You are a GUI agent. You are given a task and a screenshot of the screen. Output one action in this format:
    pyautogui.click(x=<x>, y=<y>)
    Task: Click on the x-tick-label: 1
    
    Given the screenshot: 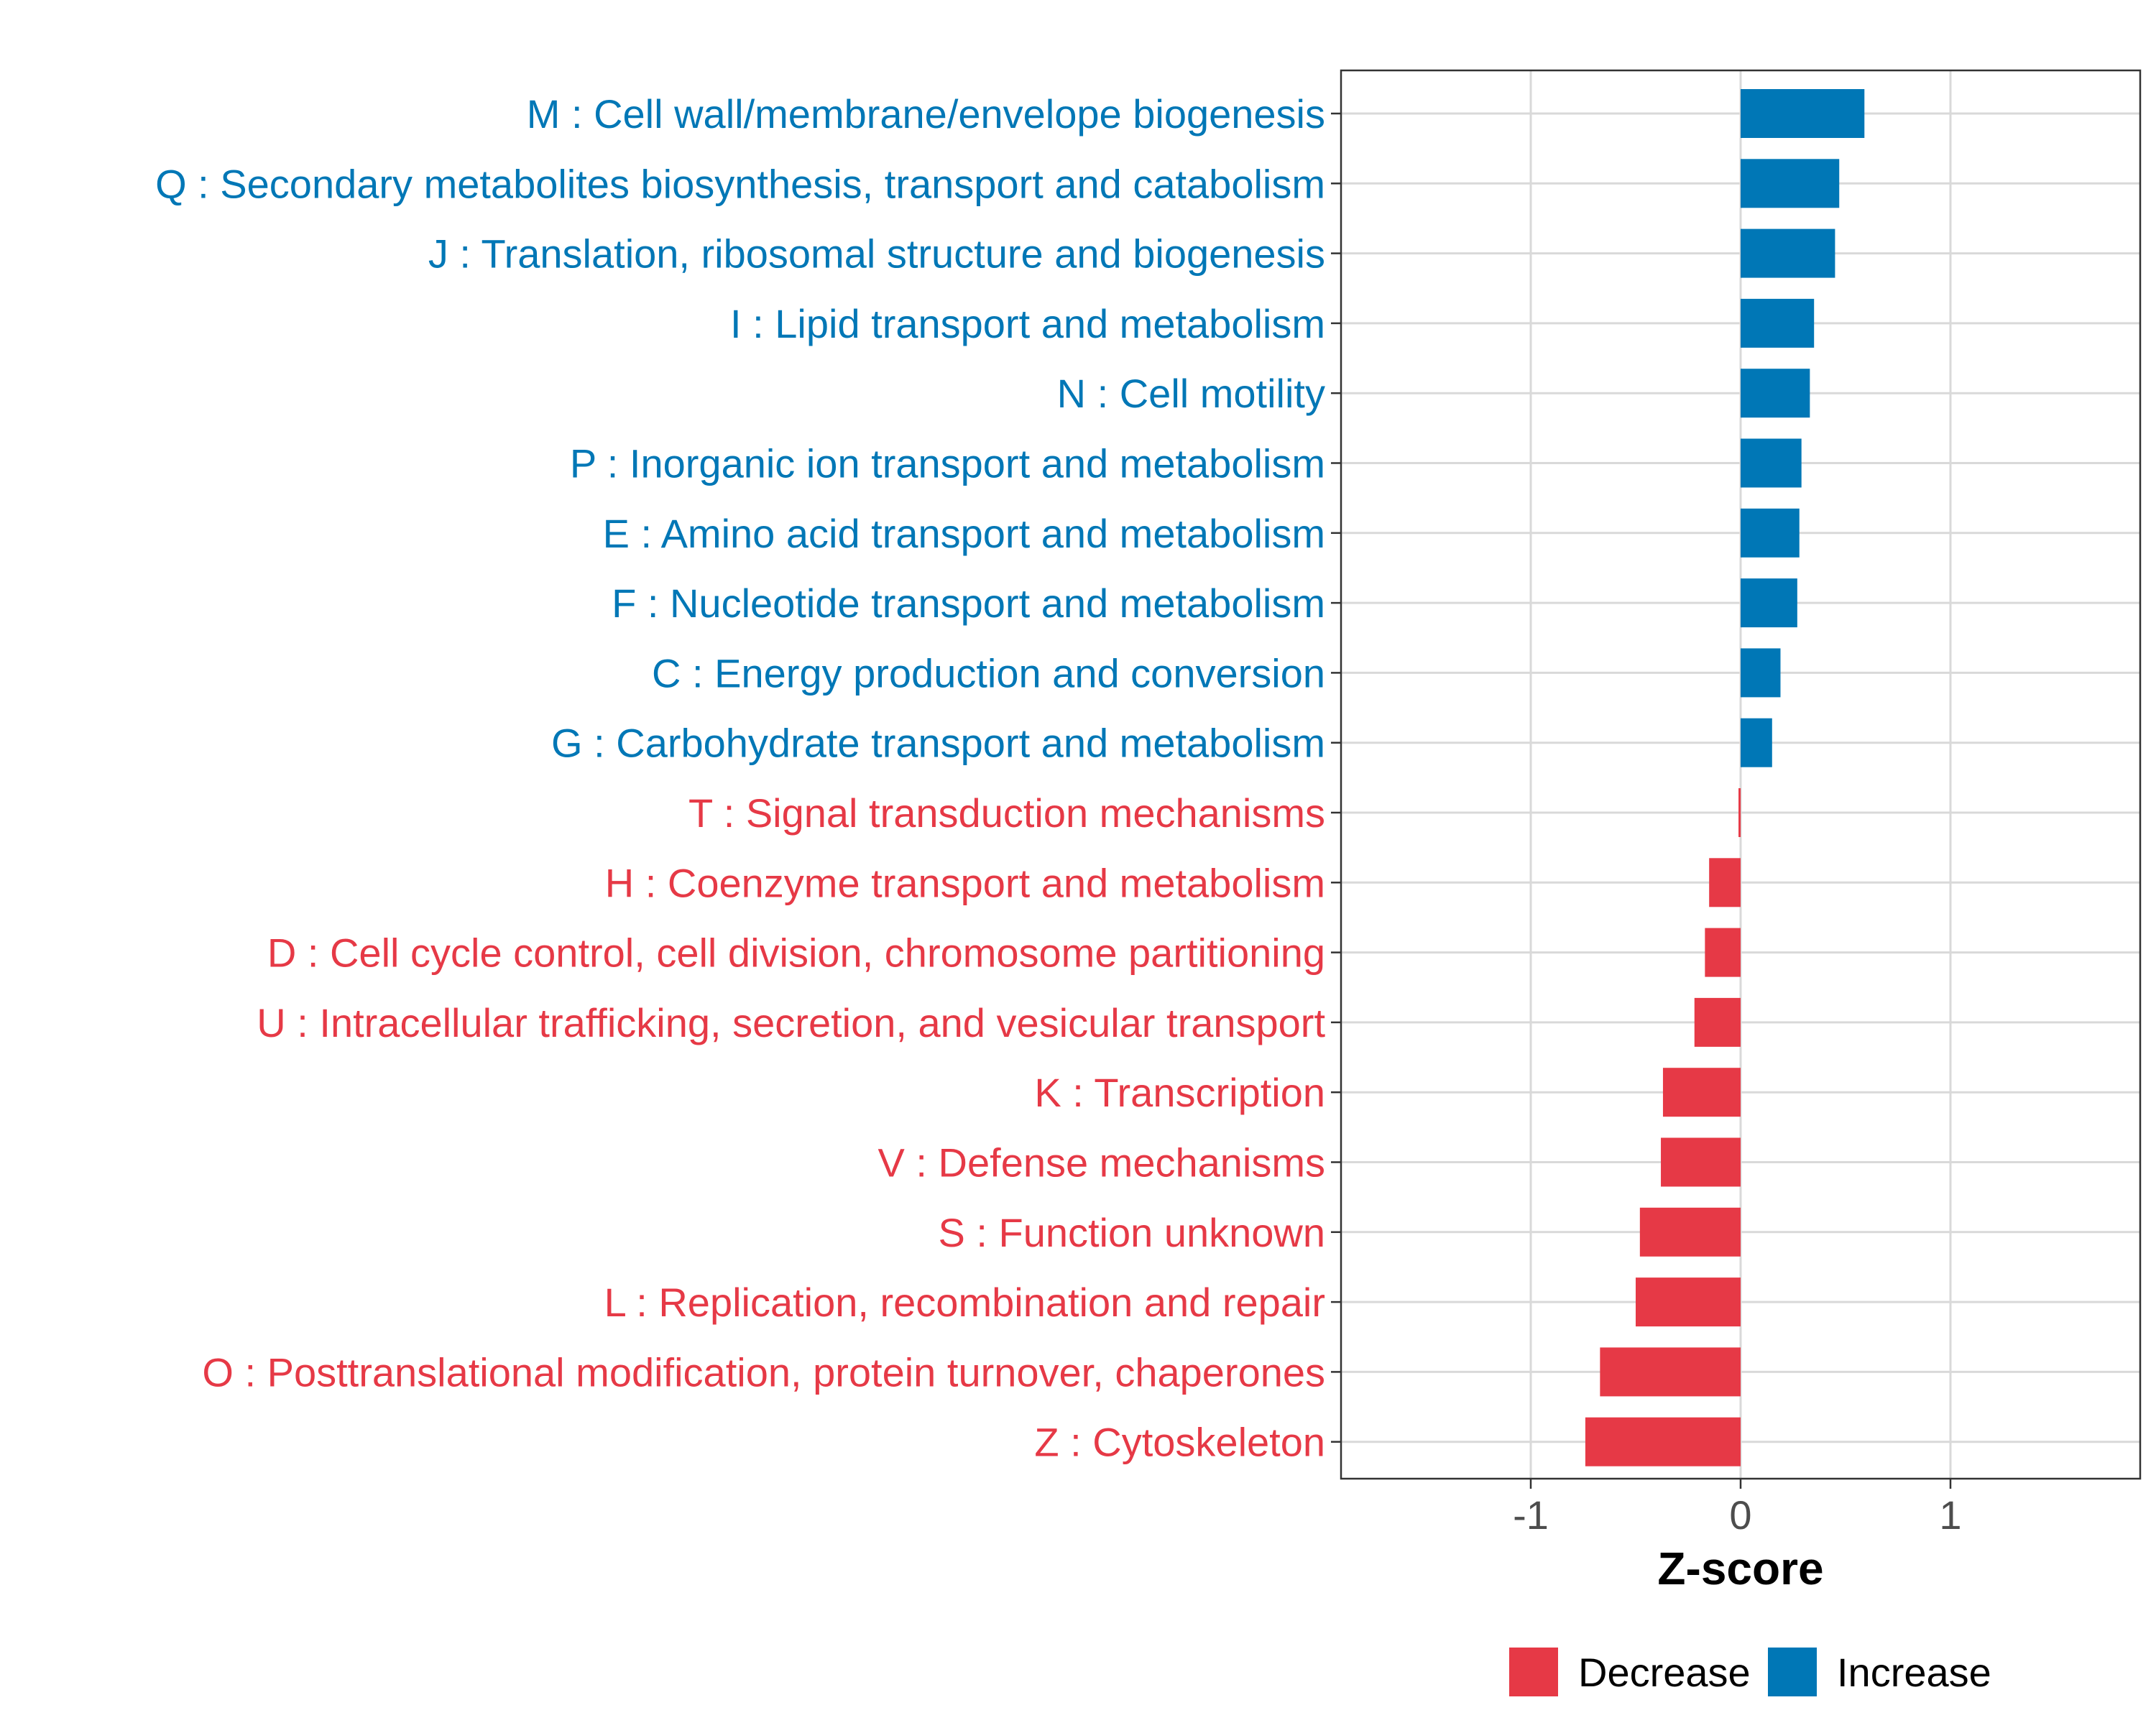 What is the action you would take?
    pyautogui.click(x=1950, y=1515)
    